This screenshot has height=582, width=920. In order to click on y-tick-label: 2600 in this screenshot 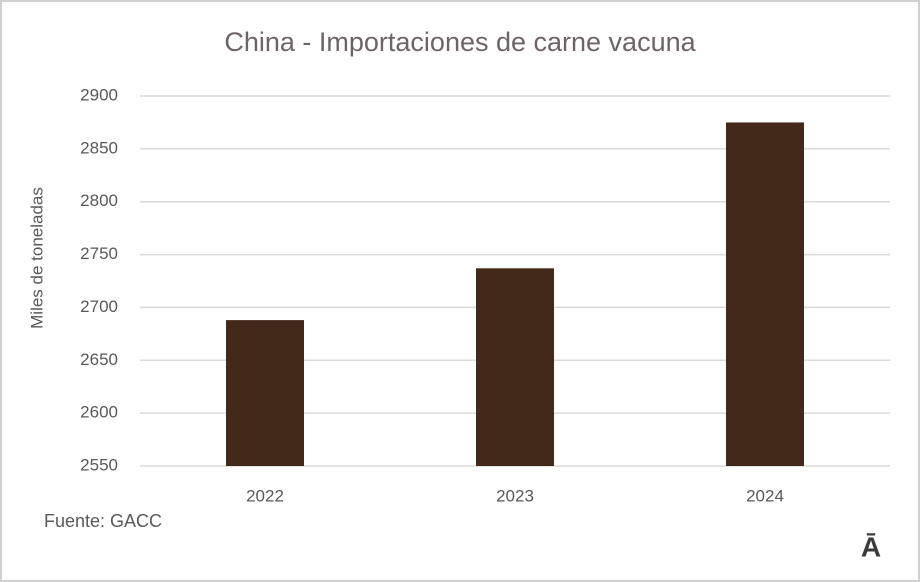, I will do `click(99, 412)`.